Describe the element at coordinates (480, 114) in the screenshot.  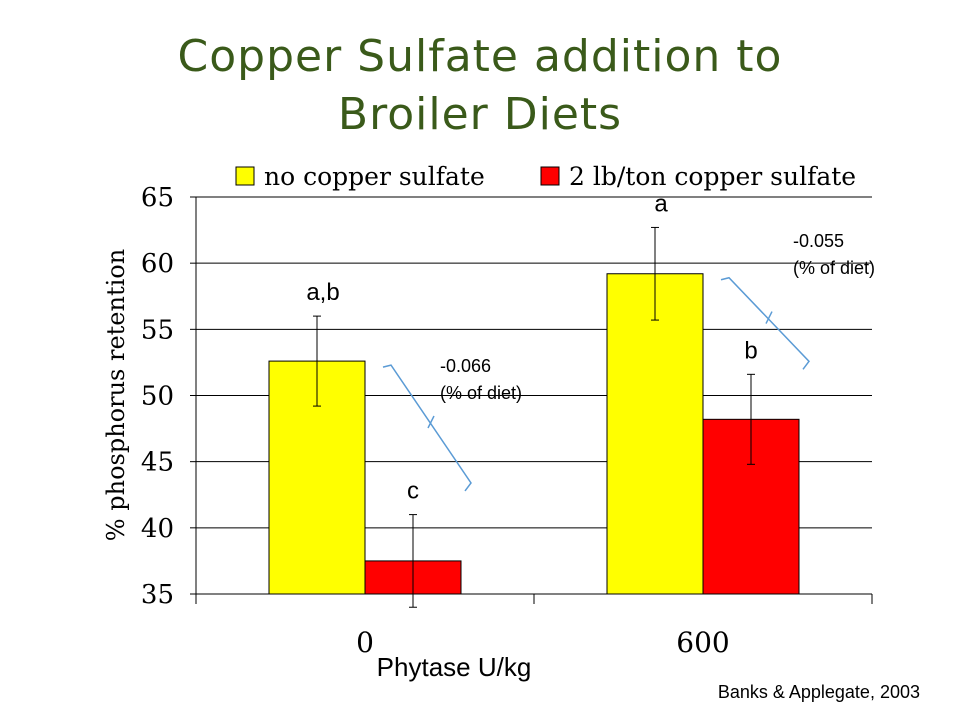
I see `slide-title-line-2: Broiler Diets` at that location.